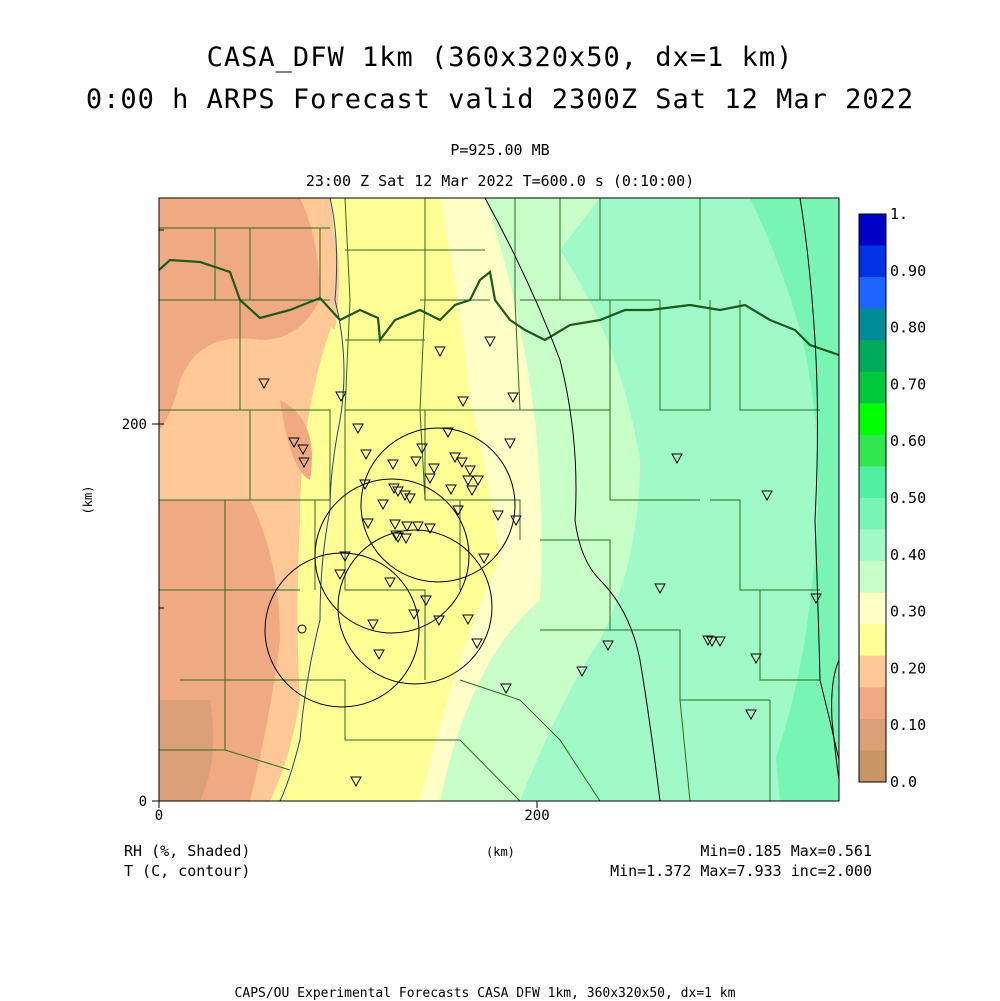  Describe the element at coordinates (908, 668) in the screenshot. I see `legend-label: 0.20` at that location.